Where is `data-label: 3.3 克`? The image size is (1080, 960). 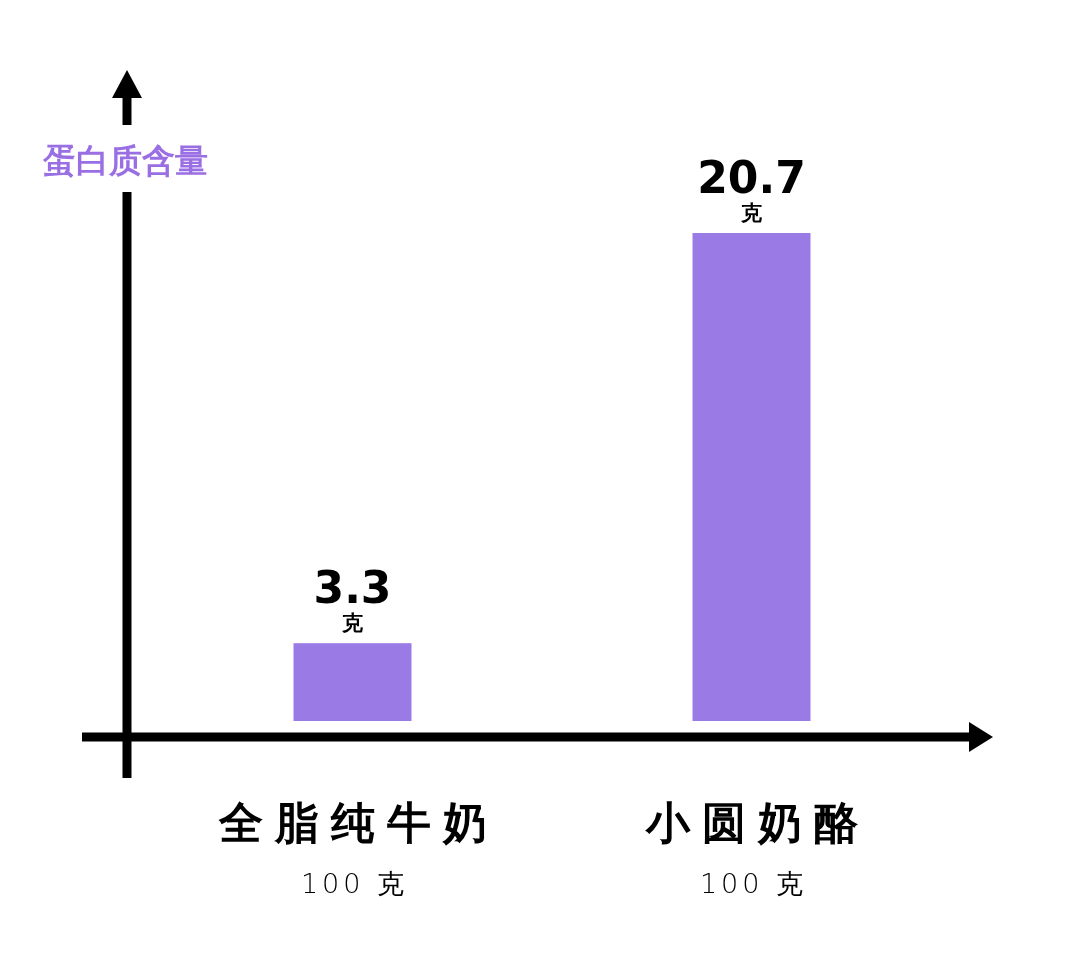 data-label: 3.3 克 is located at coordinates (352, 599).